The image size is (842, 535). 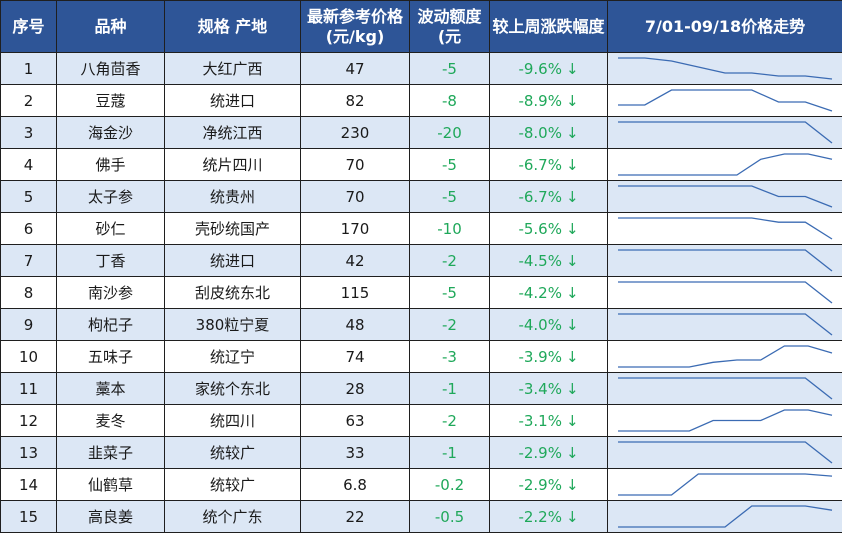 I want to click on table-row: 9 枸杞子 380粒宁夏 48 -2 -4.0% ↓, so click(x=421, y=324).